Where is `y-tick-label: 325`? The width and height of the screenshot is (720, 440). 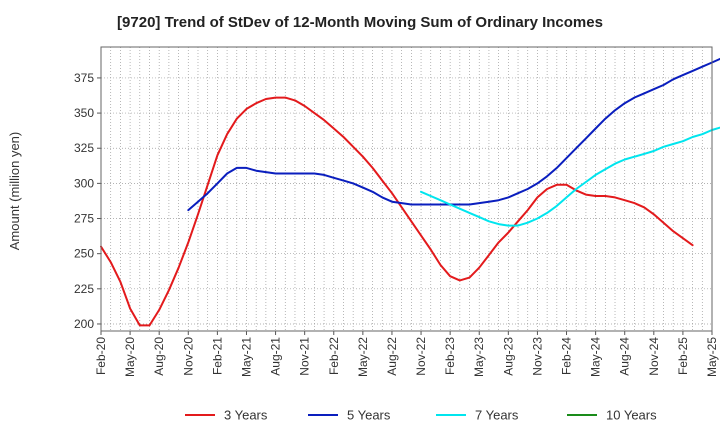
y-tick-label: 325 is located at coordinates (84, 148).